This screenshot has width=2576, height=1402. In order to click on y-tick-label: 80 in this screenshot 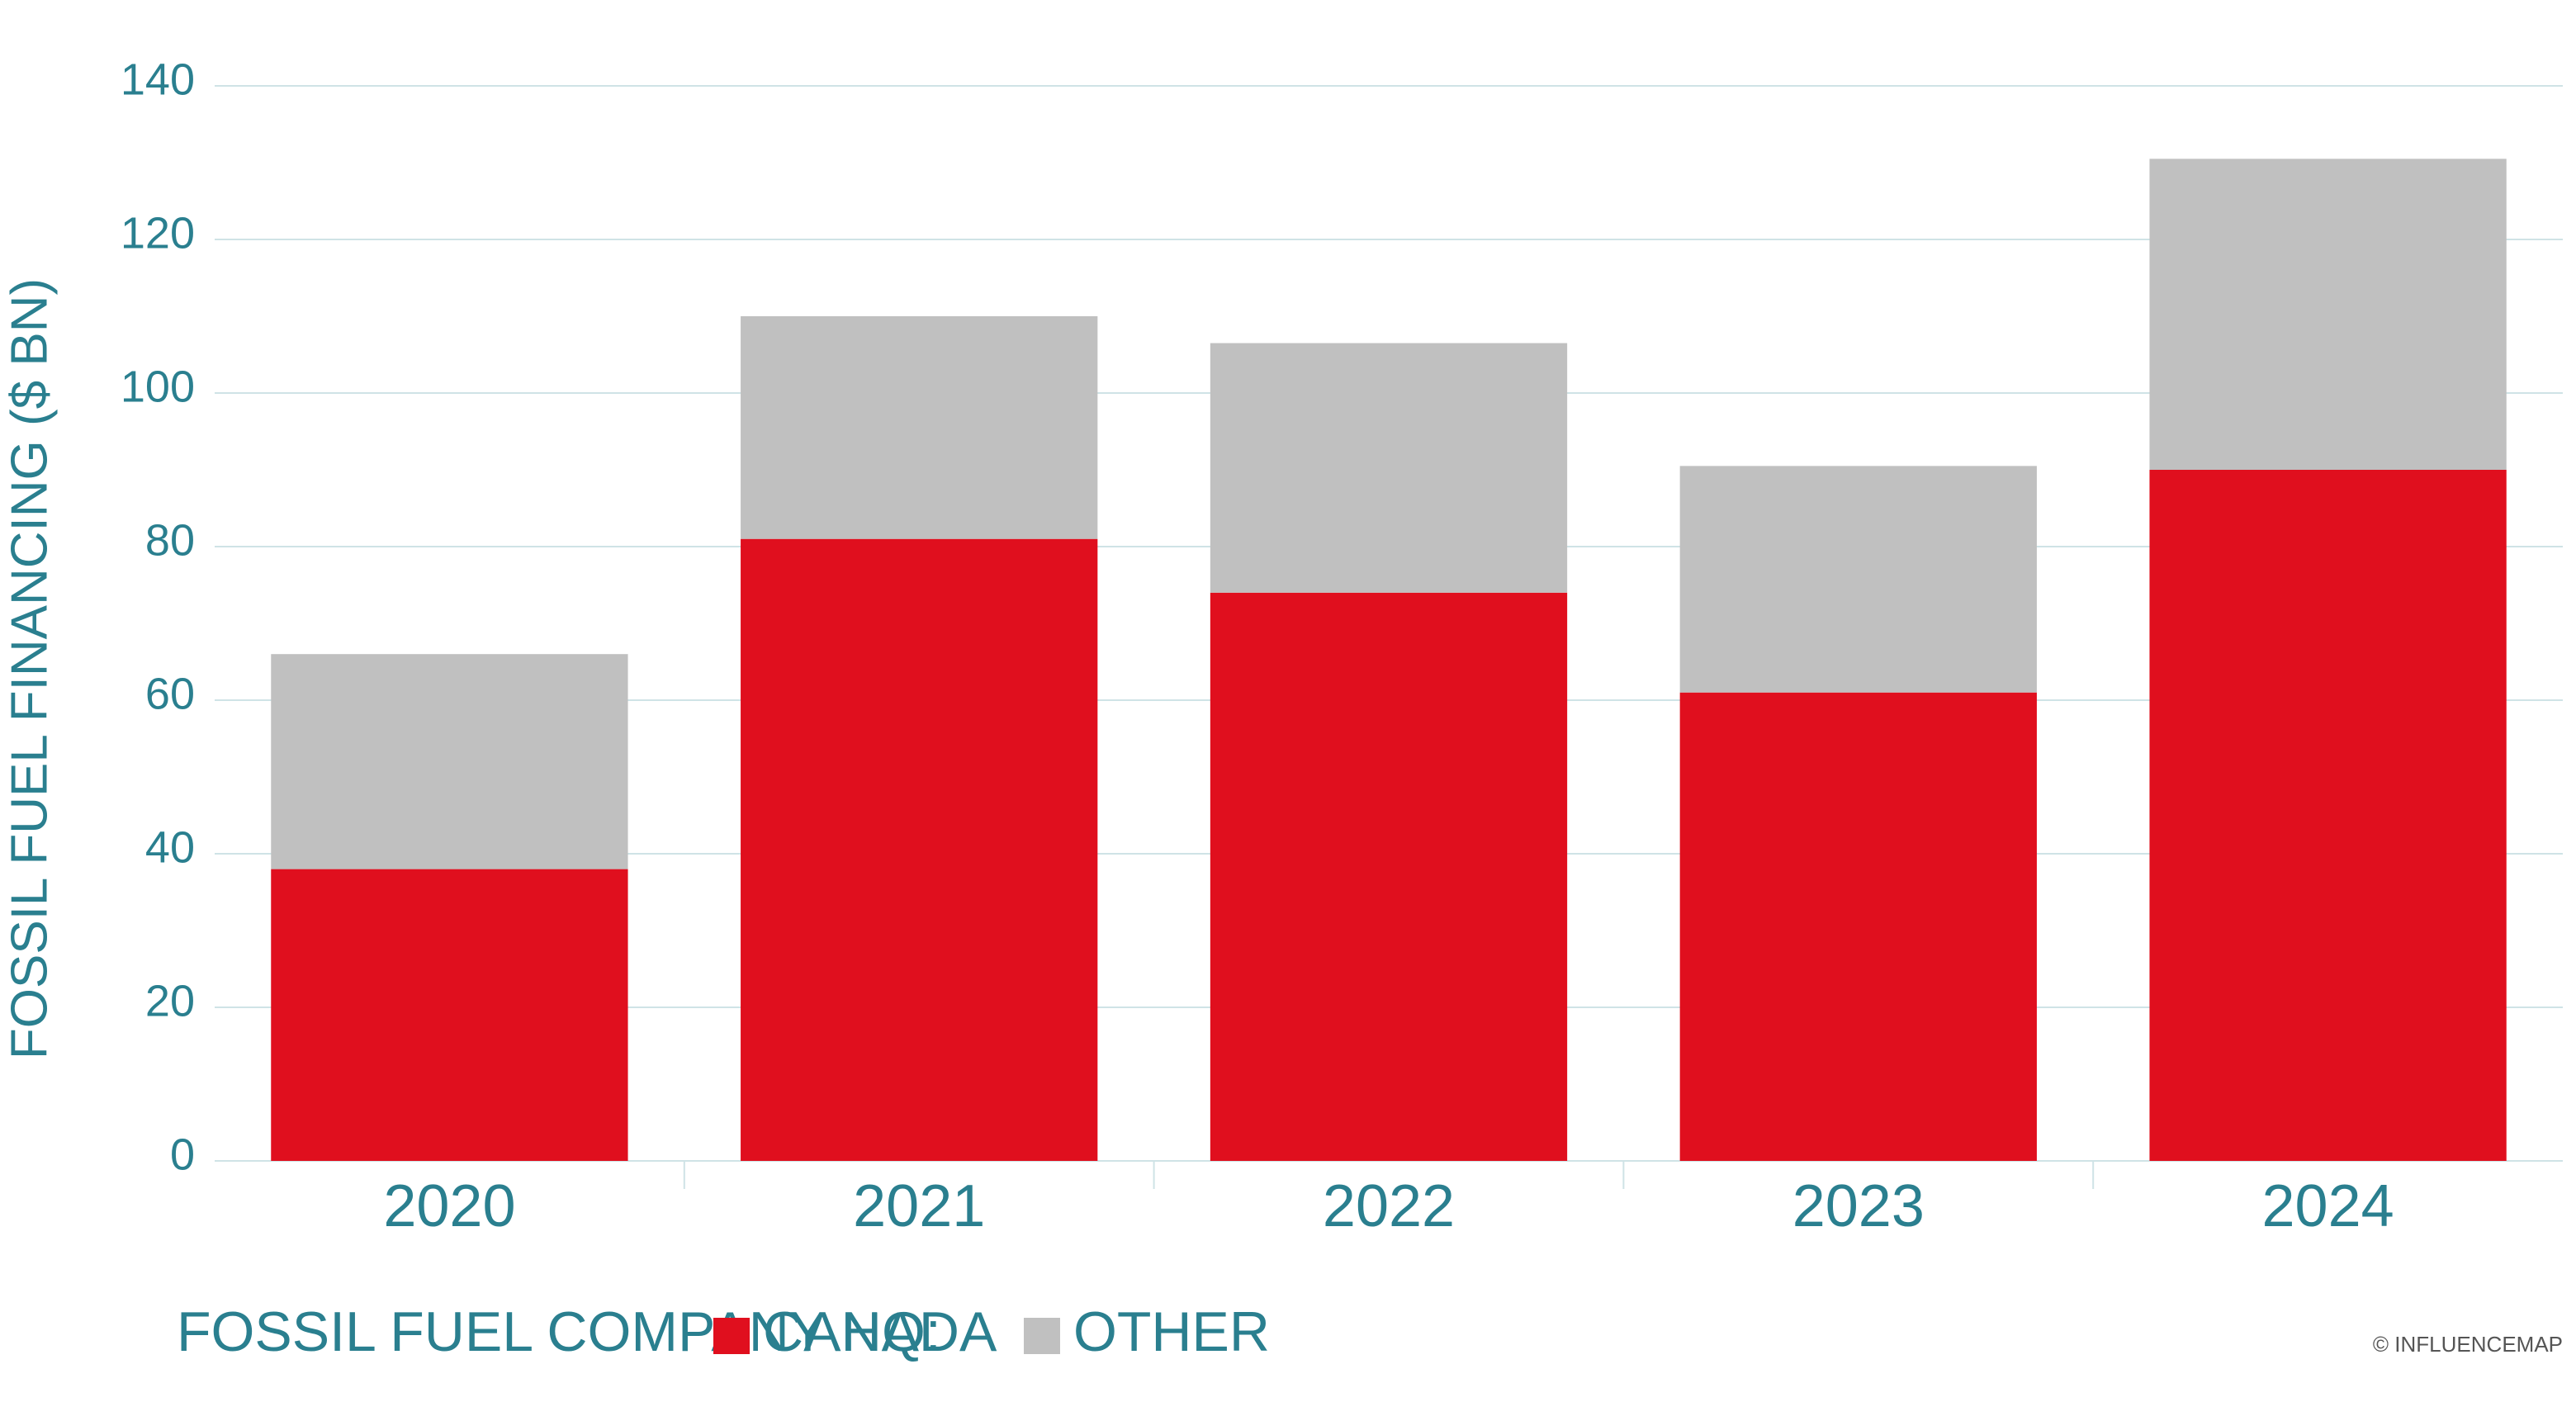, I will do `click(170, 540)`.